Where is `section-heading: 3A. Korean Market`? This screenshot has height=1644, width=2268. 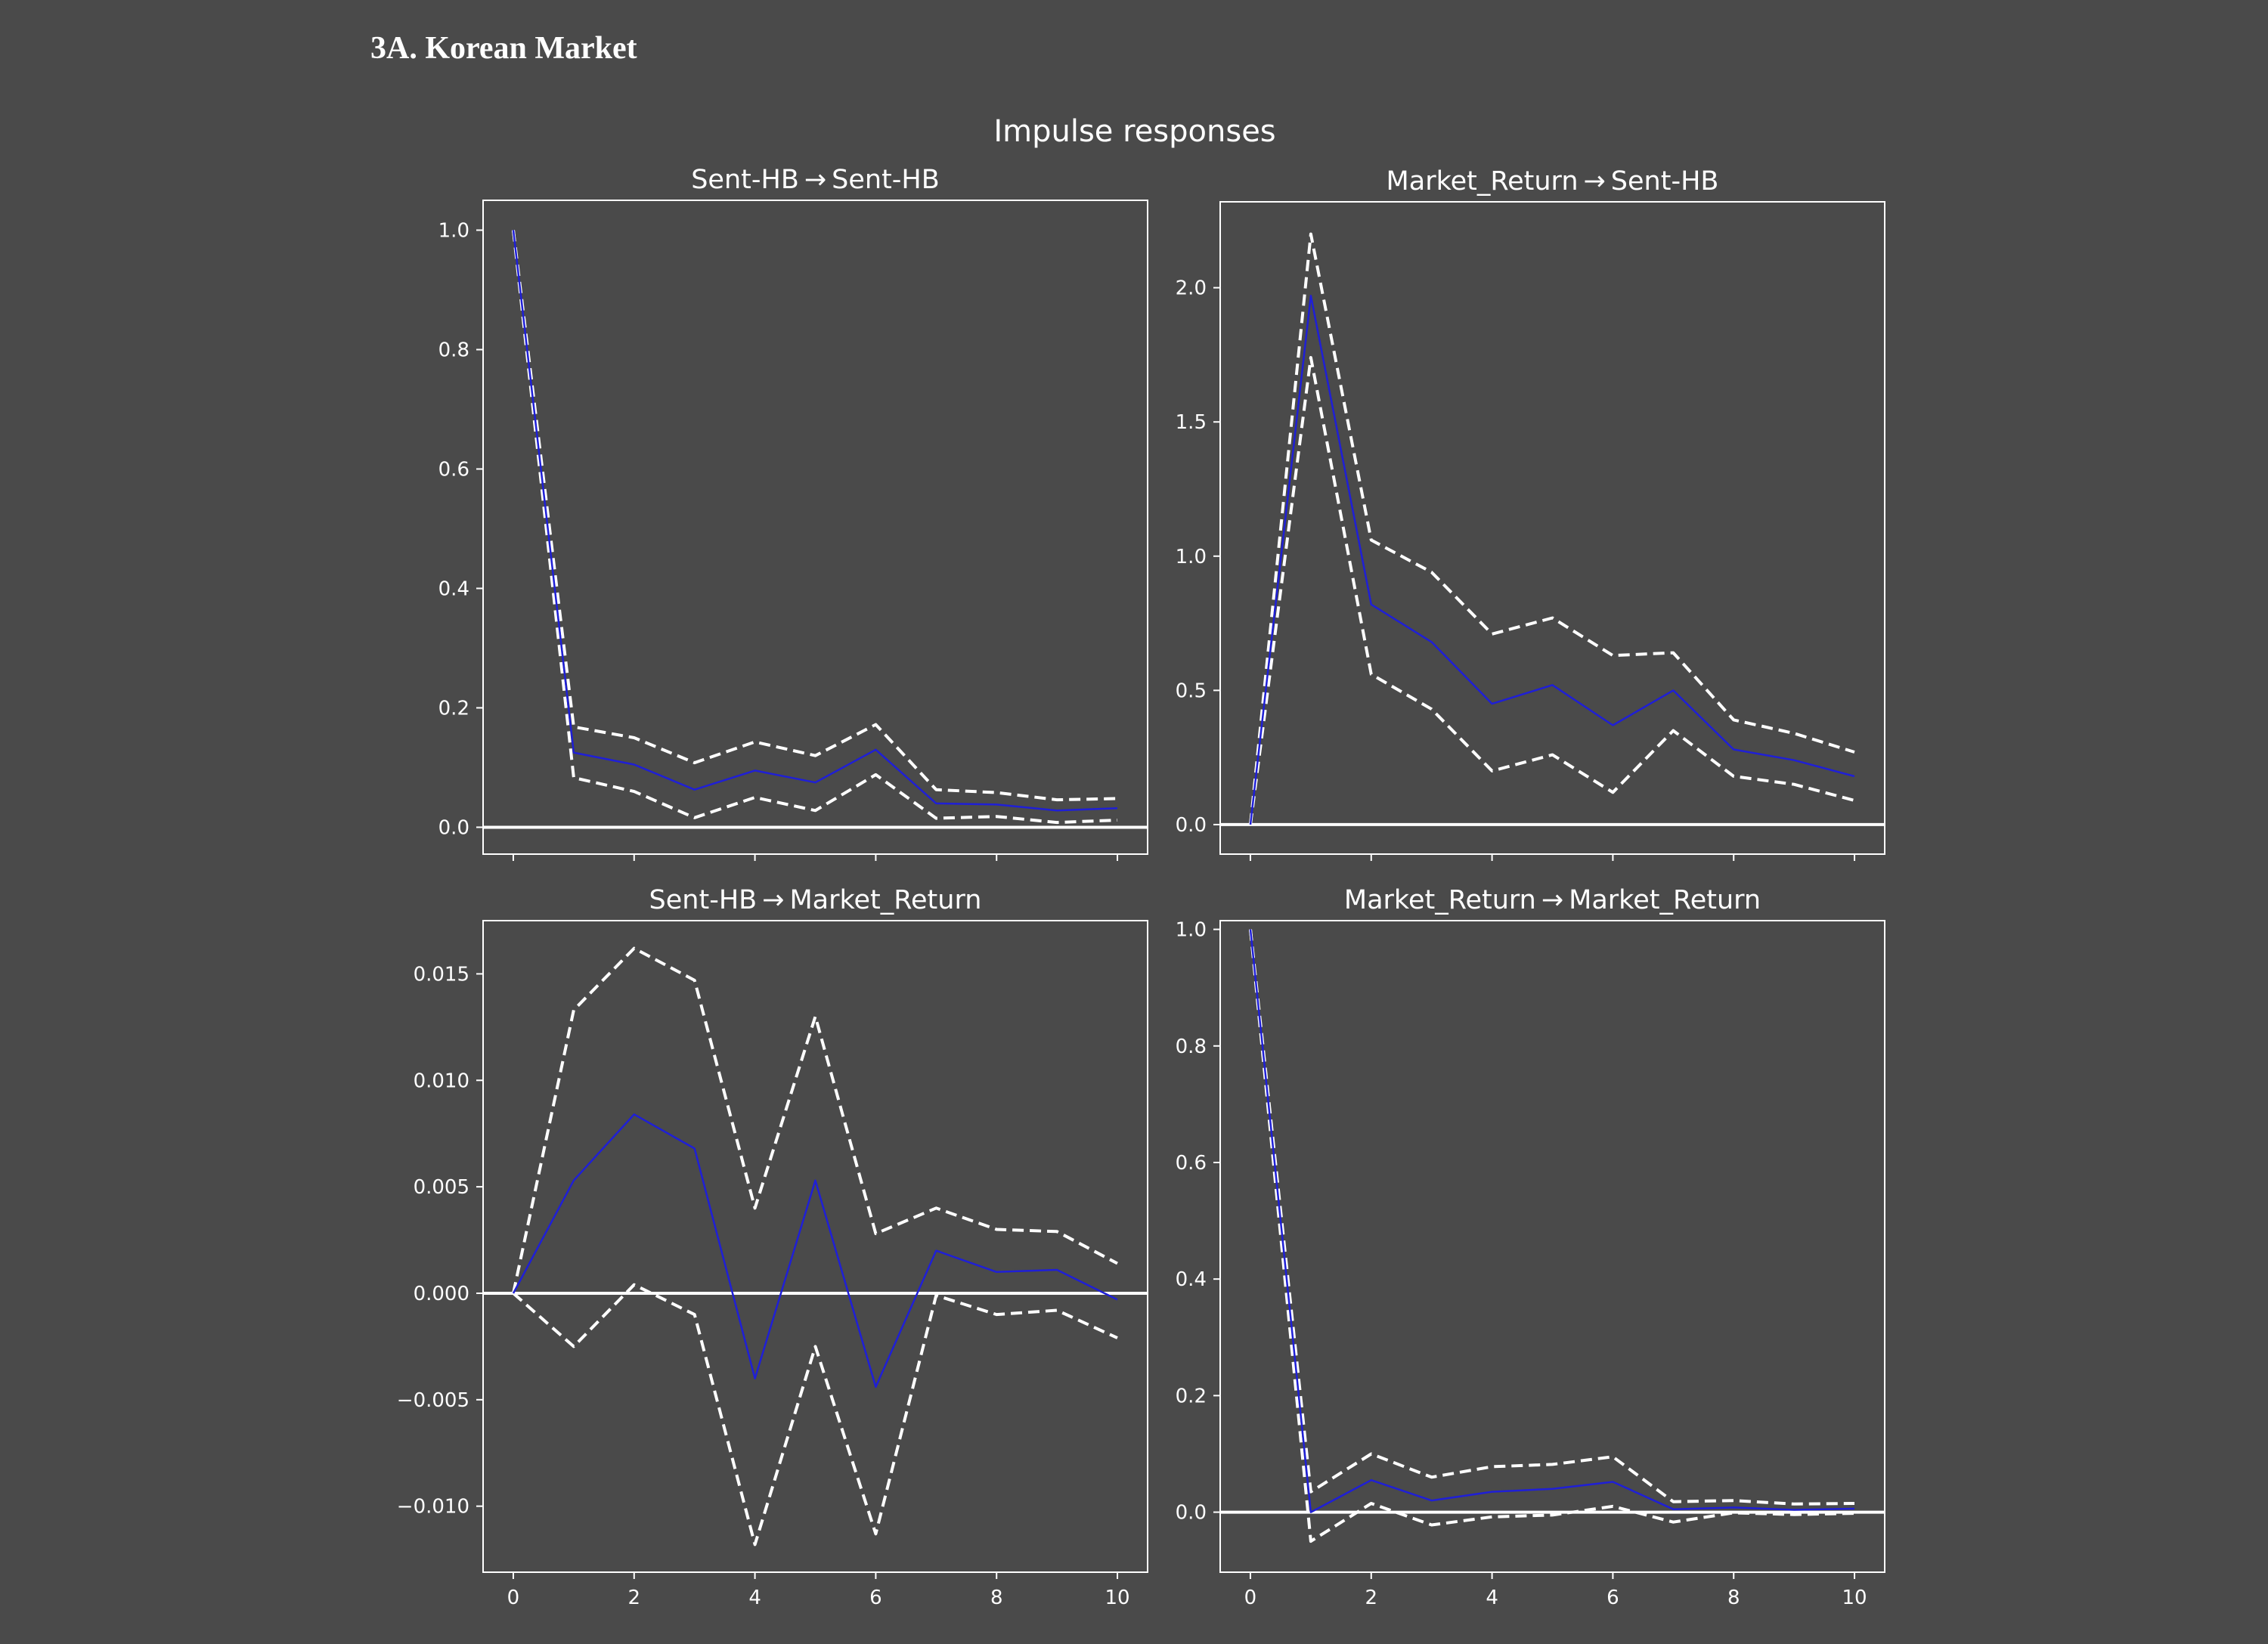 section-heading: 3A. Korean Market is located at coordinates (504, 48).